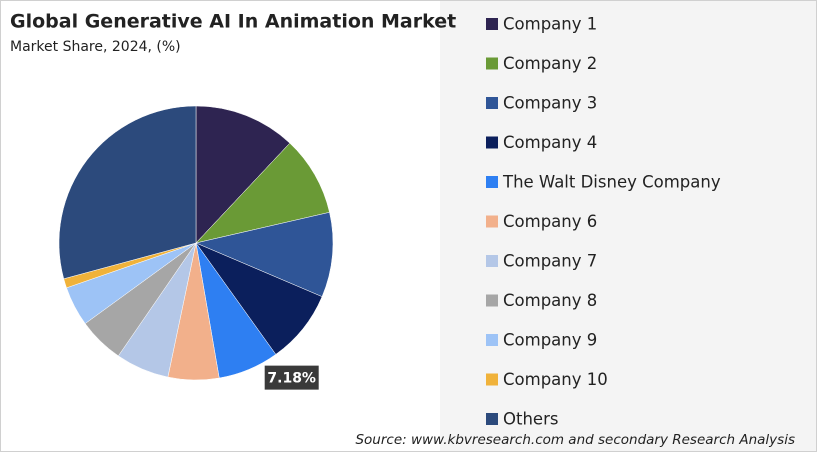 The height and width of the screenshot is (452, 817). I want to click on legend-label: Company 4, so click(550, 142).